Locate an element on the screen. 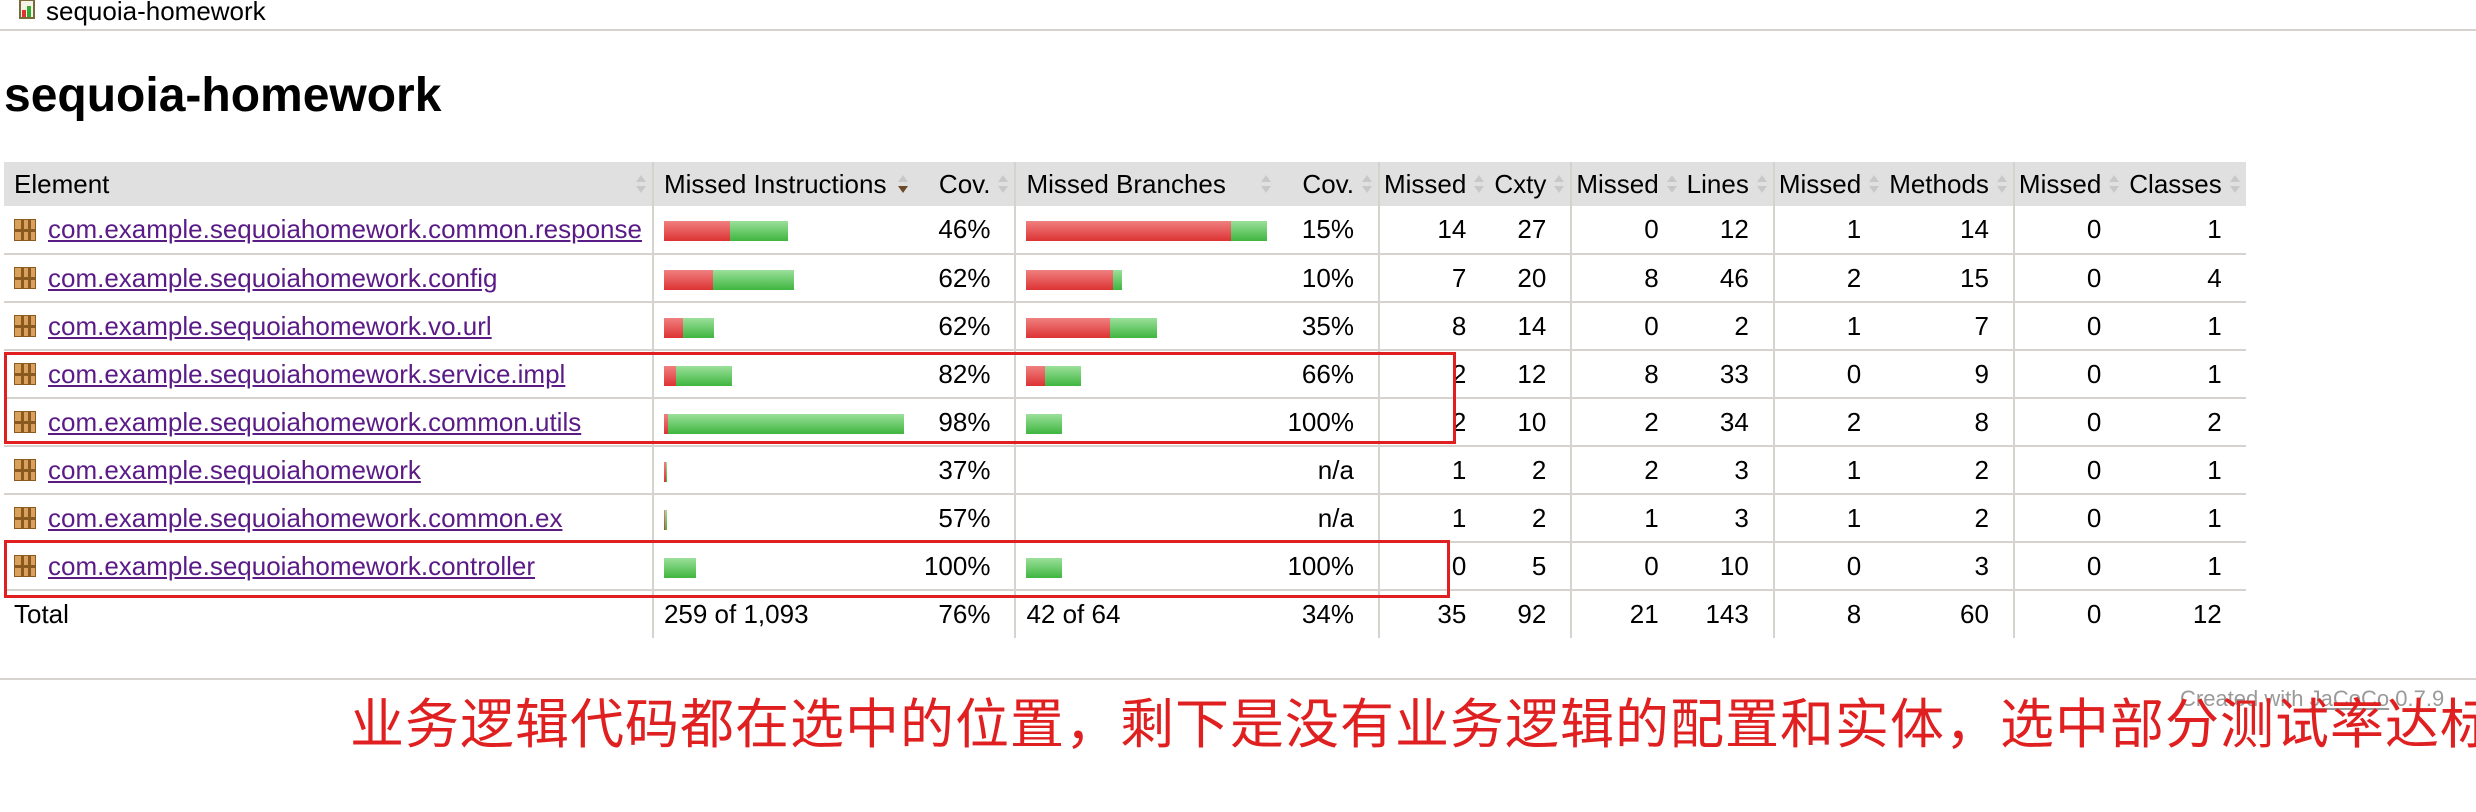  col-missed-classes: Missed is located at coordinates (2069, 184).